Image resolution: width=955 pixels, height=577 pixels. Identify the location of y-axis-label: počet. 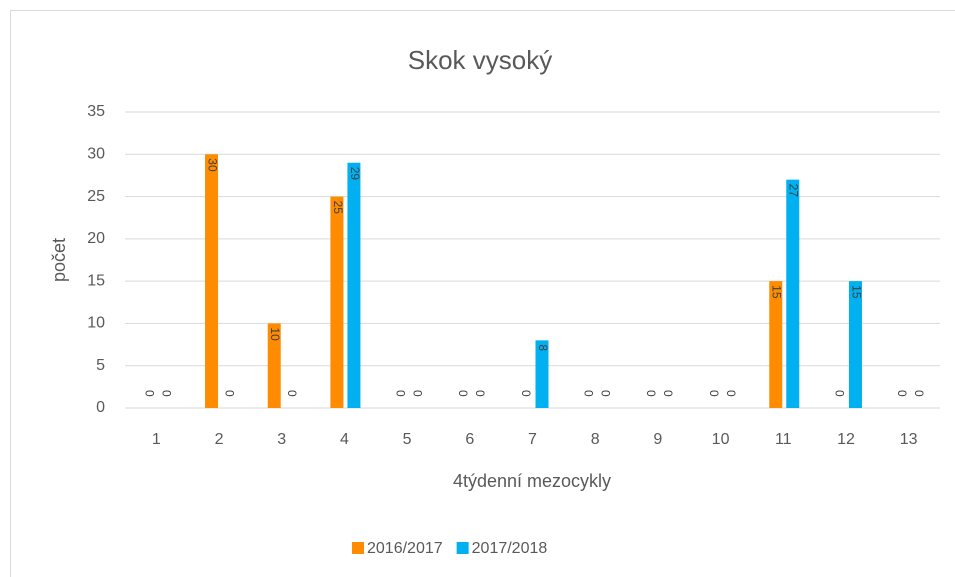
(59, 260).